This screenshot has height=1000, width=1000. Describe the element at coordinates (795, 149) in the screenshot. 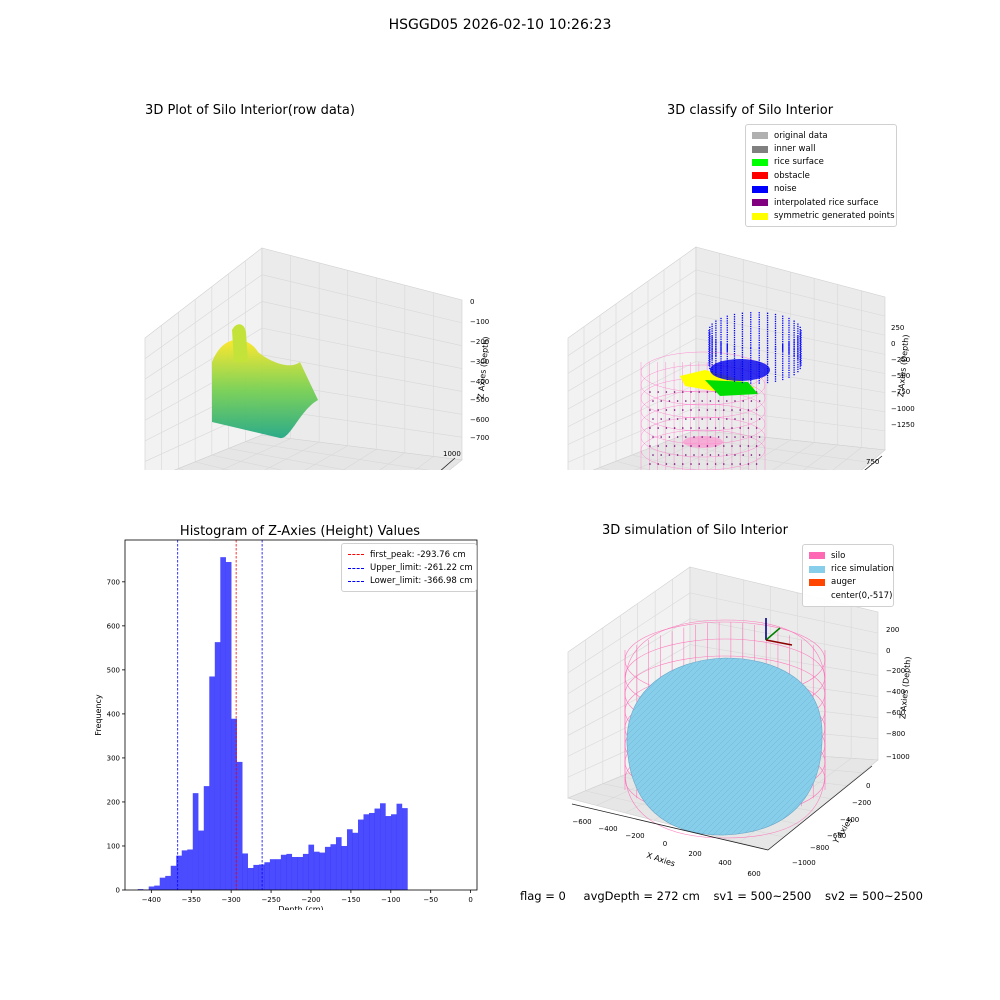

I see `legend-label: inner wall` at that location.